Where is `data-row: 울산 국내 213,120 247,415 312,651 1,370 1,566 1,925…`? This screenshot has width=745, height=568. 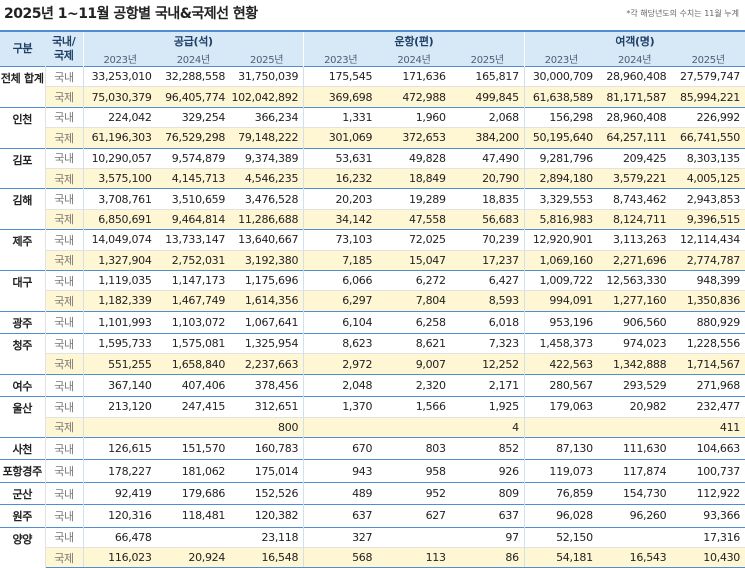
data-row: 울산 국내 213,120 247,415 312,651 1,370 1,566 1,925… is located at coordinates (372, 417).